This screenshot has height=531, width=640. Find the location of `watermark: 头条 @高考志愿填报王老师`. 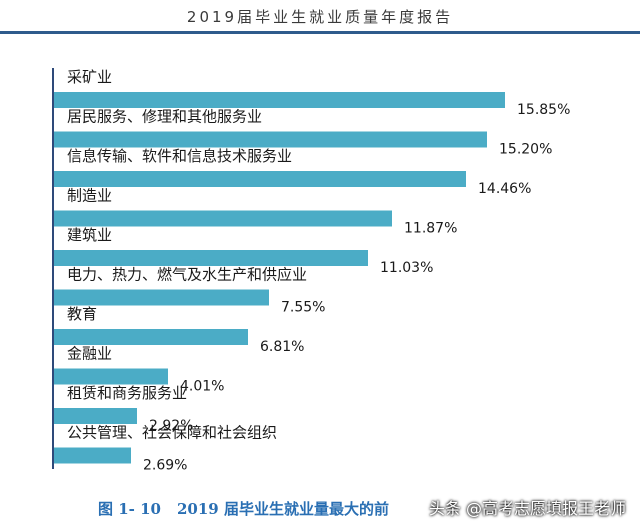

watermark: 头条 @高考志愿填报王老师 is located at coordinates (527, 508).